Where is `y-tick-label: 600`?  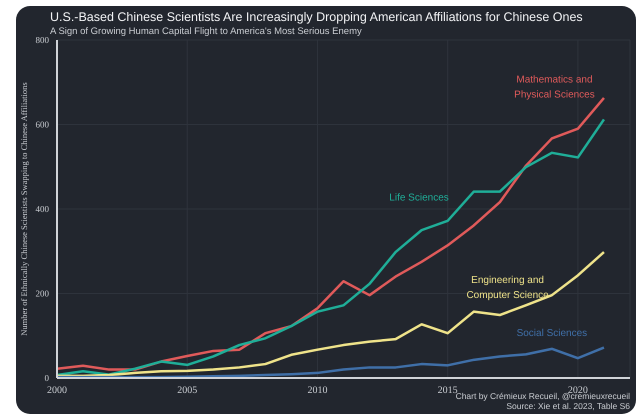
y-tick-label: 600 is located at coordinates (43, 125).